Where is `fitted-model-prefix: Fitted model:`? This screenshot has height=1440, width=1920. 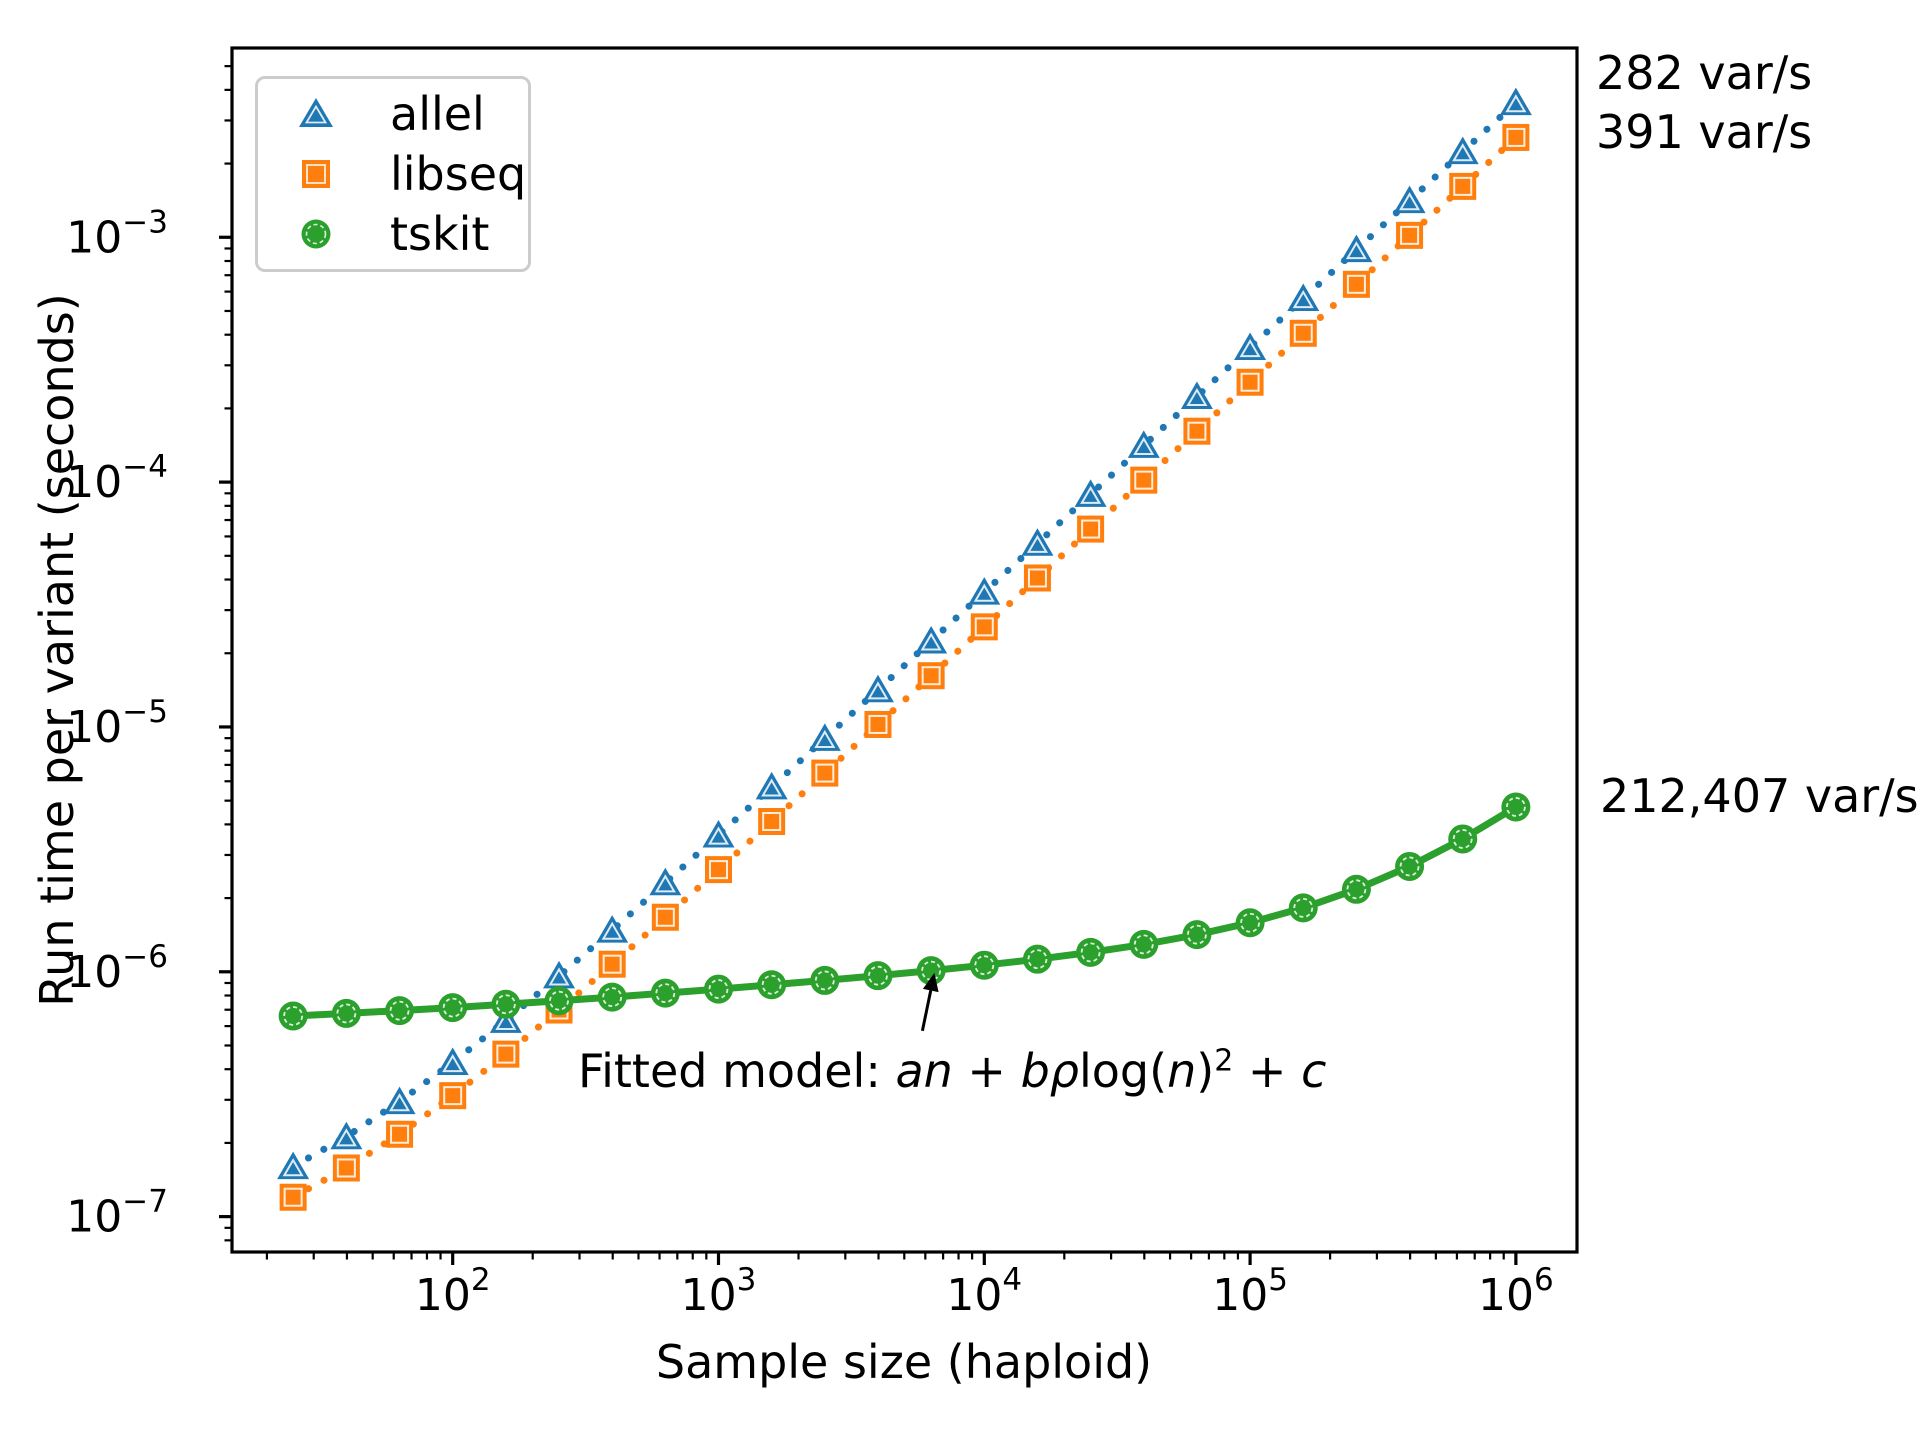 fitted-model-prefix: Fitted model: is located at coordinates (737, 1071).